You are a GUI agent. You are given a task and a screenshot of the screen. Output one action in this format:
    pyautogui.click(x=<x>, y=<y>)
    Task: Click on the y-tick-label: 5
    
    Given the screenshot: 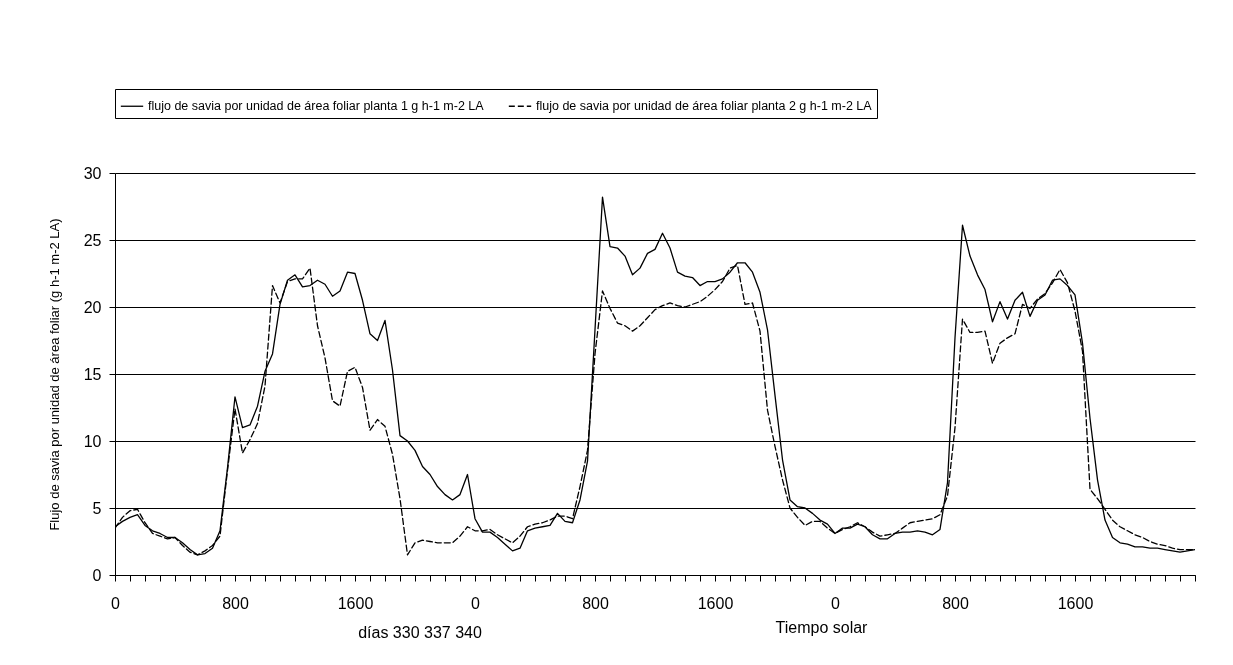 What is the action you would take?
    pyautogui.click(x=97, y=508)
    